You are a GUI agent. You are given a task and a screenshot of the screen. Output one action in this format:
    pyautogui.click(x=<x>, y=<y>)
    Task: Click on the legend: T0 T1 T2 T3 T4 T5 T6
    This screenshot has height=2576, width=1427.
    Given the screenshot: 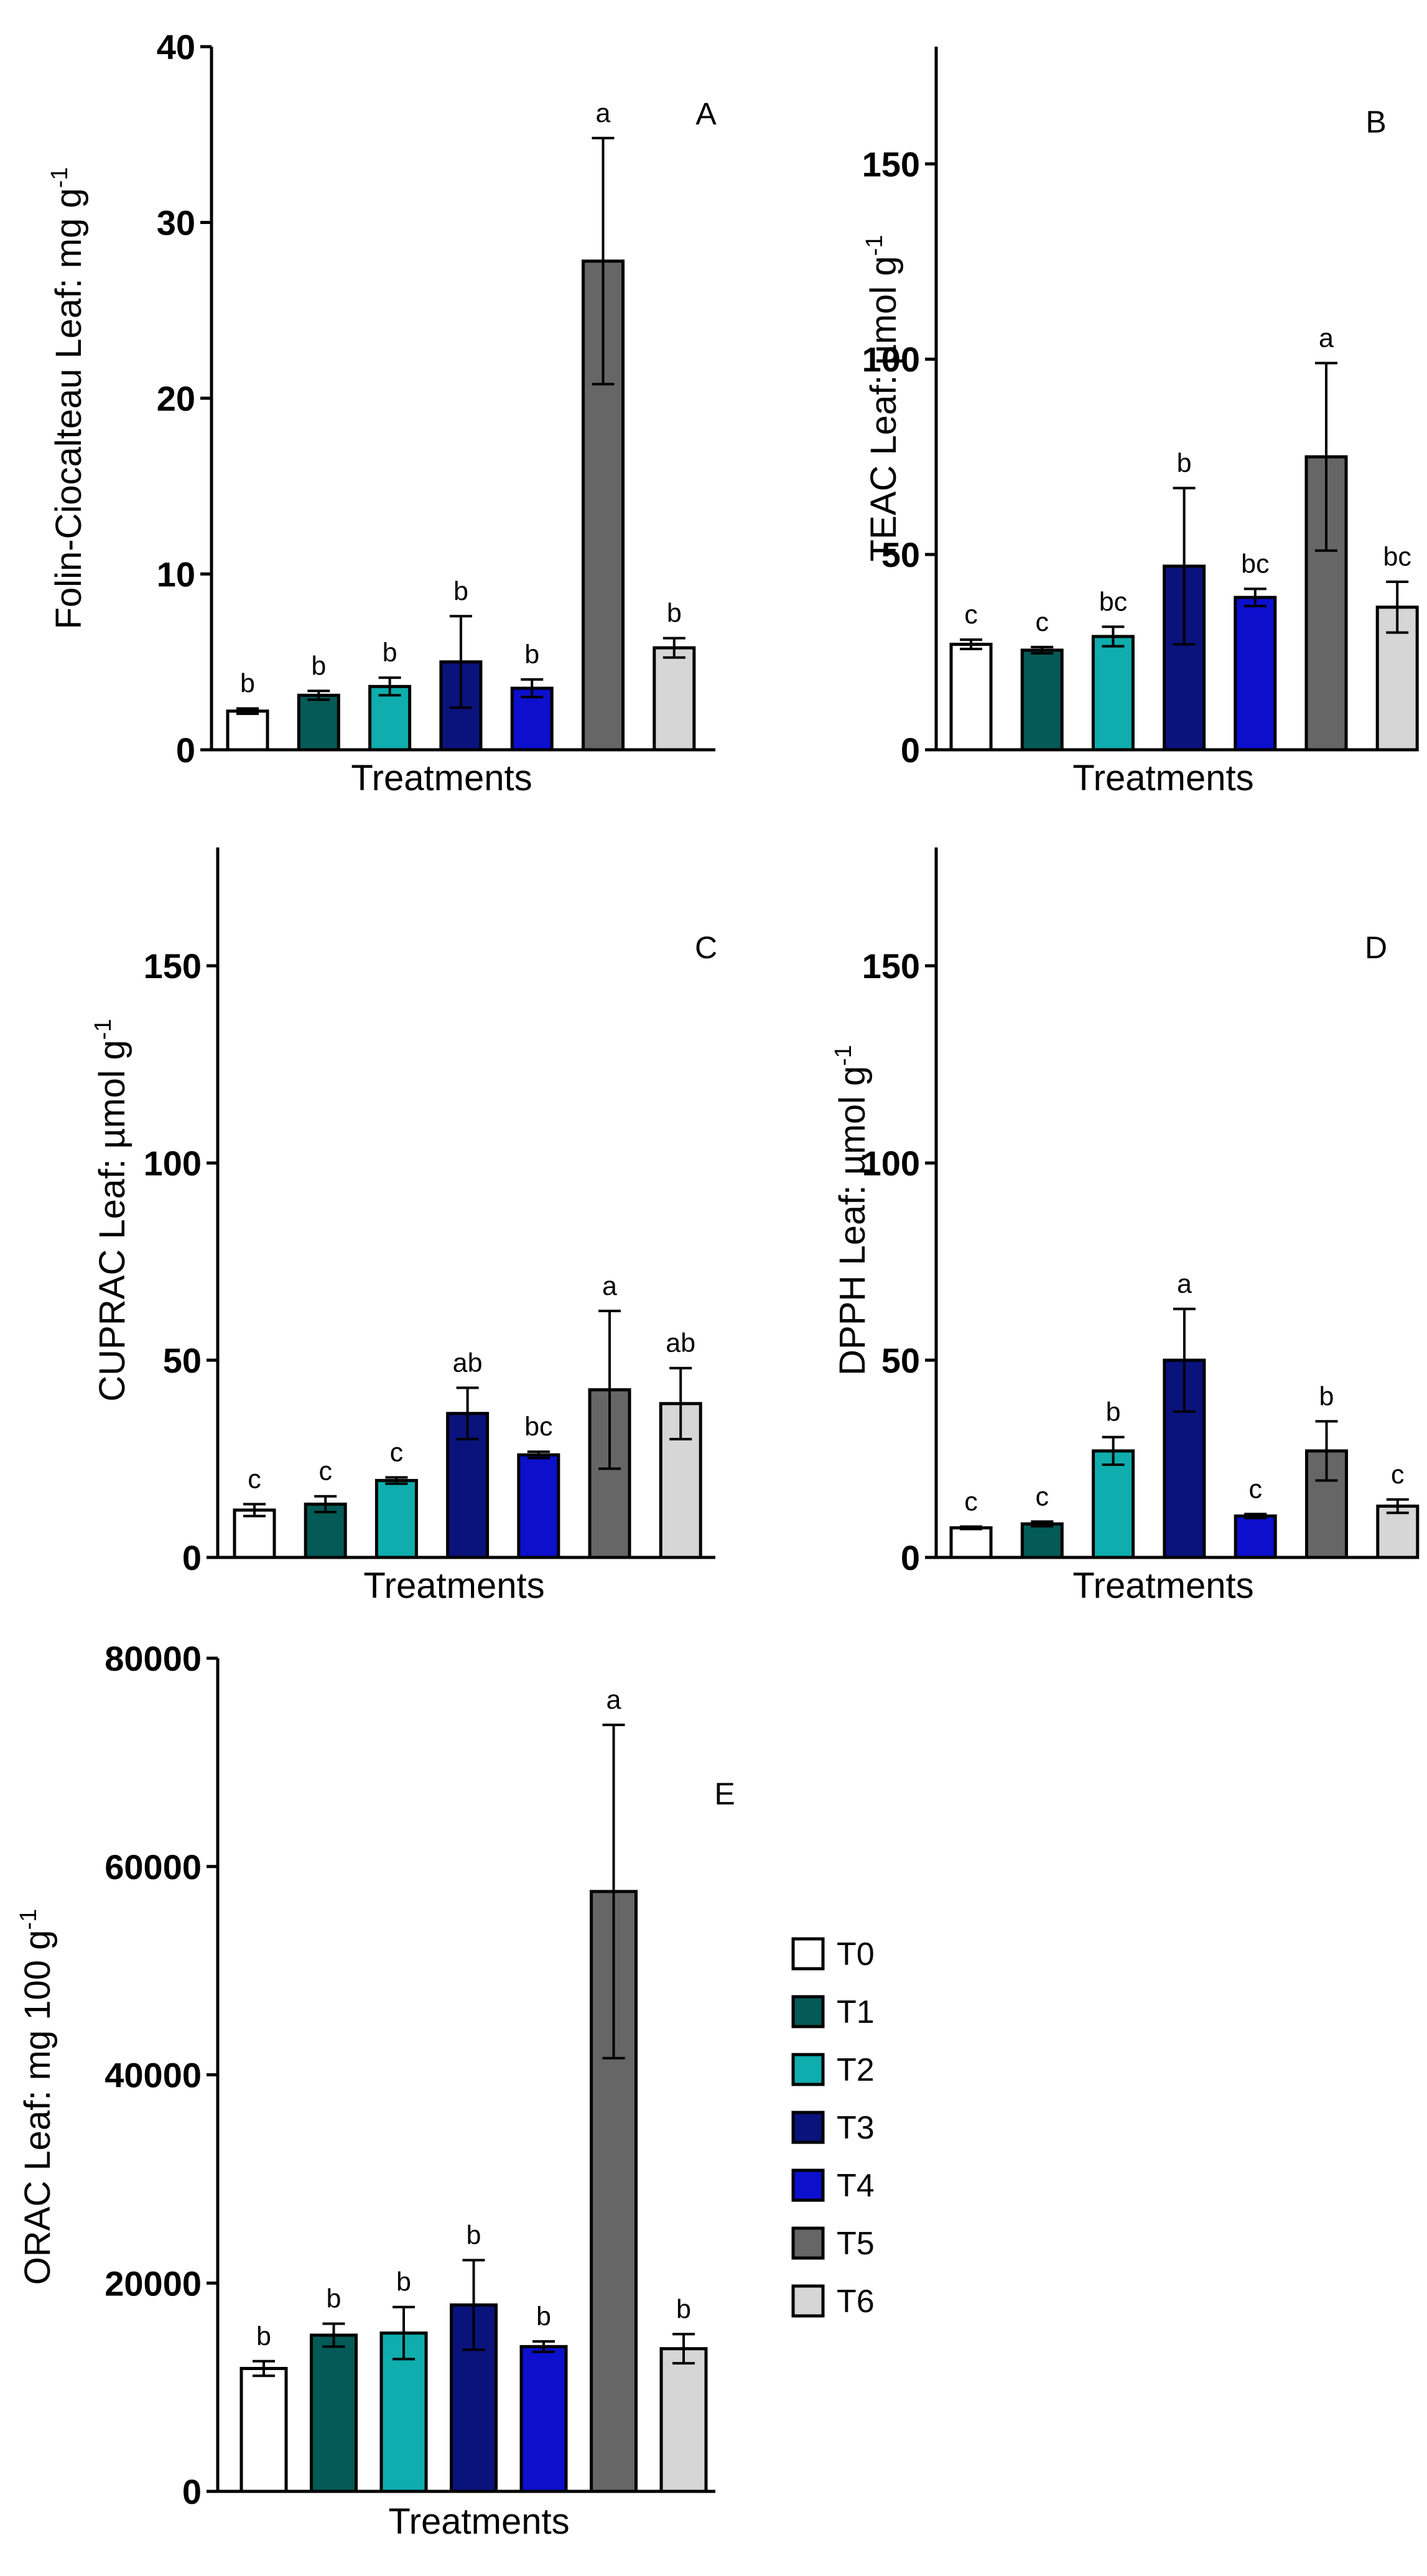 What is the action you would take?
    pyautogui.click(x=833, y=2128)
    